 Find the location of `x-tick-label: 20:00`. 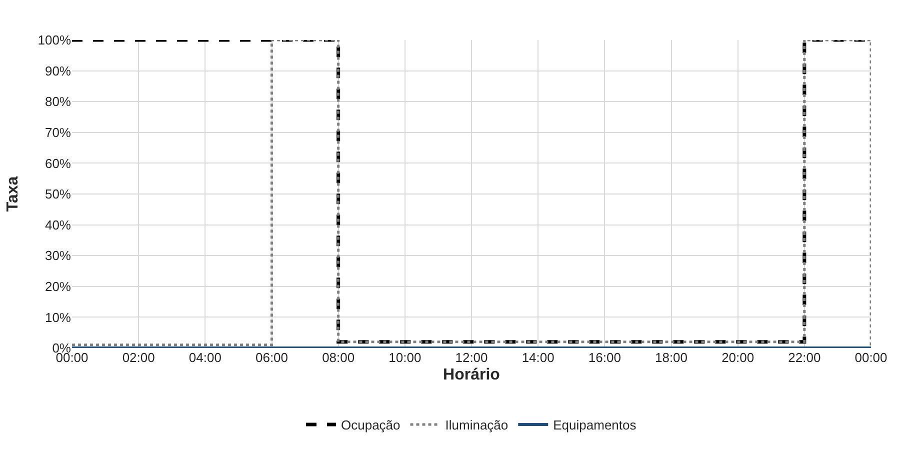

x-tick-label: 20:00 is located at coordinates (738, 357).